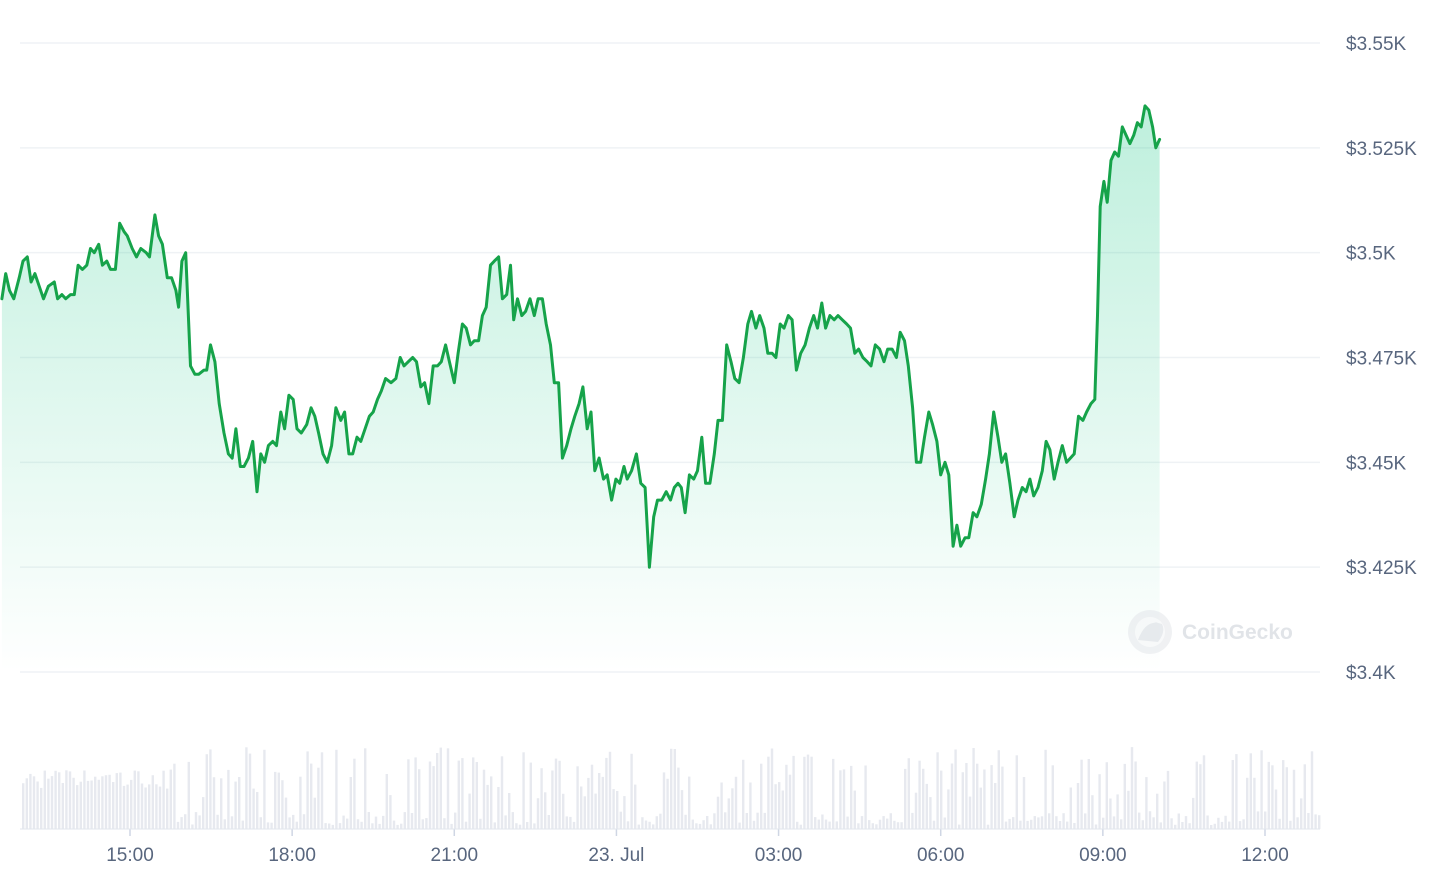 This screenshot has width=1446, height=876. I want to click on y-tick-label: $3.55K, so click(1376, 44).